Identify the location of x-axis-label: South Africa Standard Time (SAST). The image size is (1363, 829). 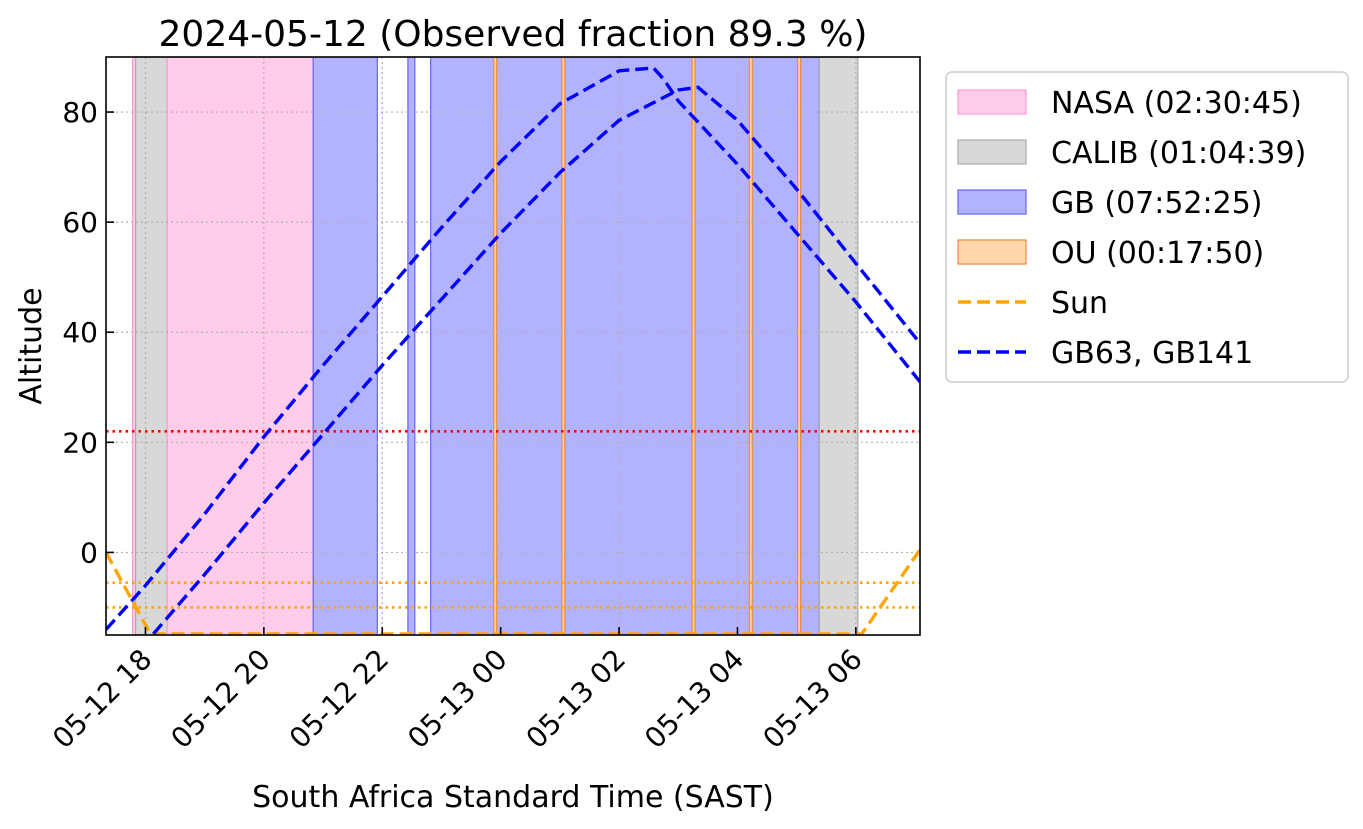
(513, 797).